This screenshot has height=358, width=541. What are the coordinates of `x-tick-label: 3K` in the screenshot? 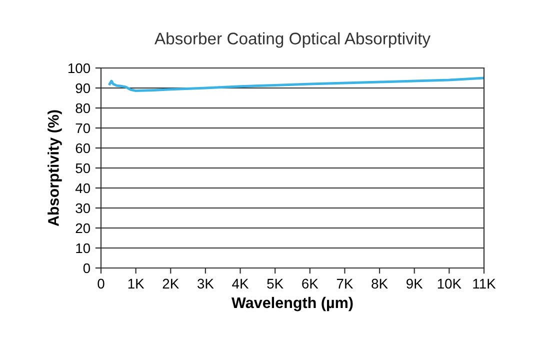 It's located at (205, 283).